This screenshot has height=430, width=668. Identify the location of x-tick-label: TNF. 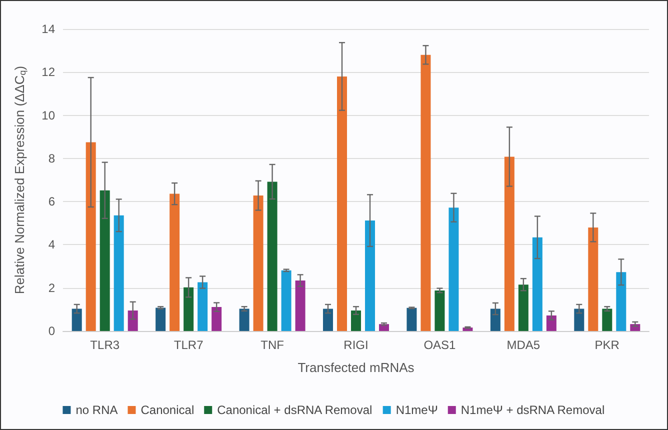
(272, 345).